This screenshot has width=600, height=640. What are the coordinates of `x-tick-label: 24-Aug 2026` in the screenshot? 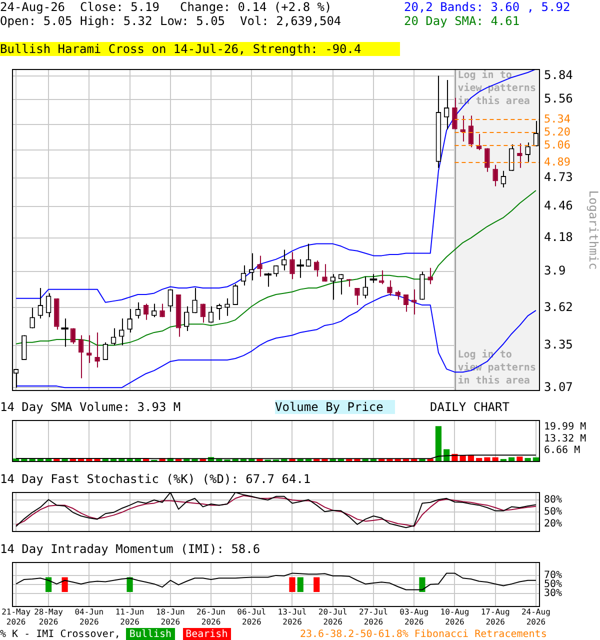 It's located at (536, 617).